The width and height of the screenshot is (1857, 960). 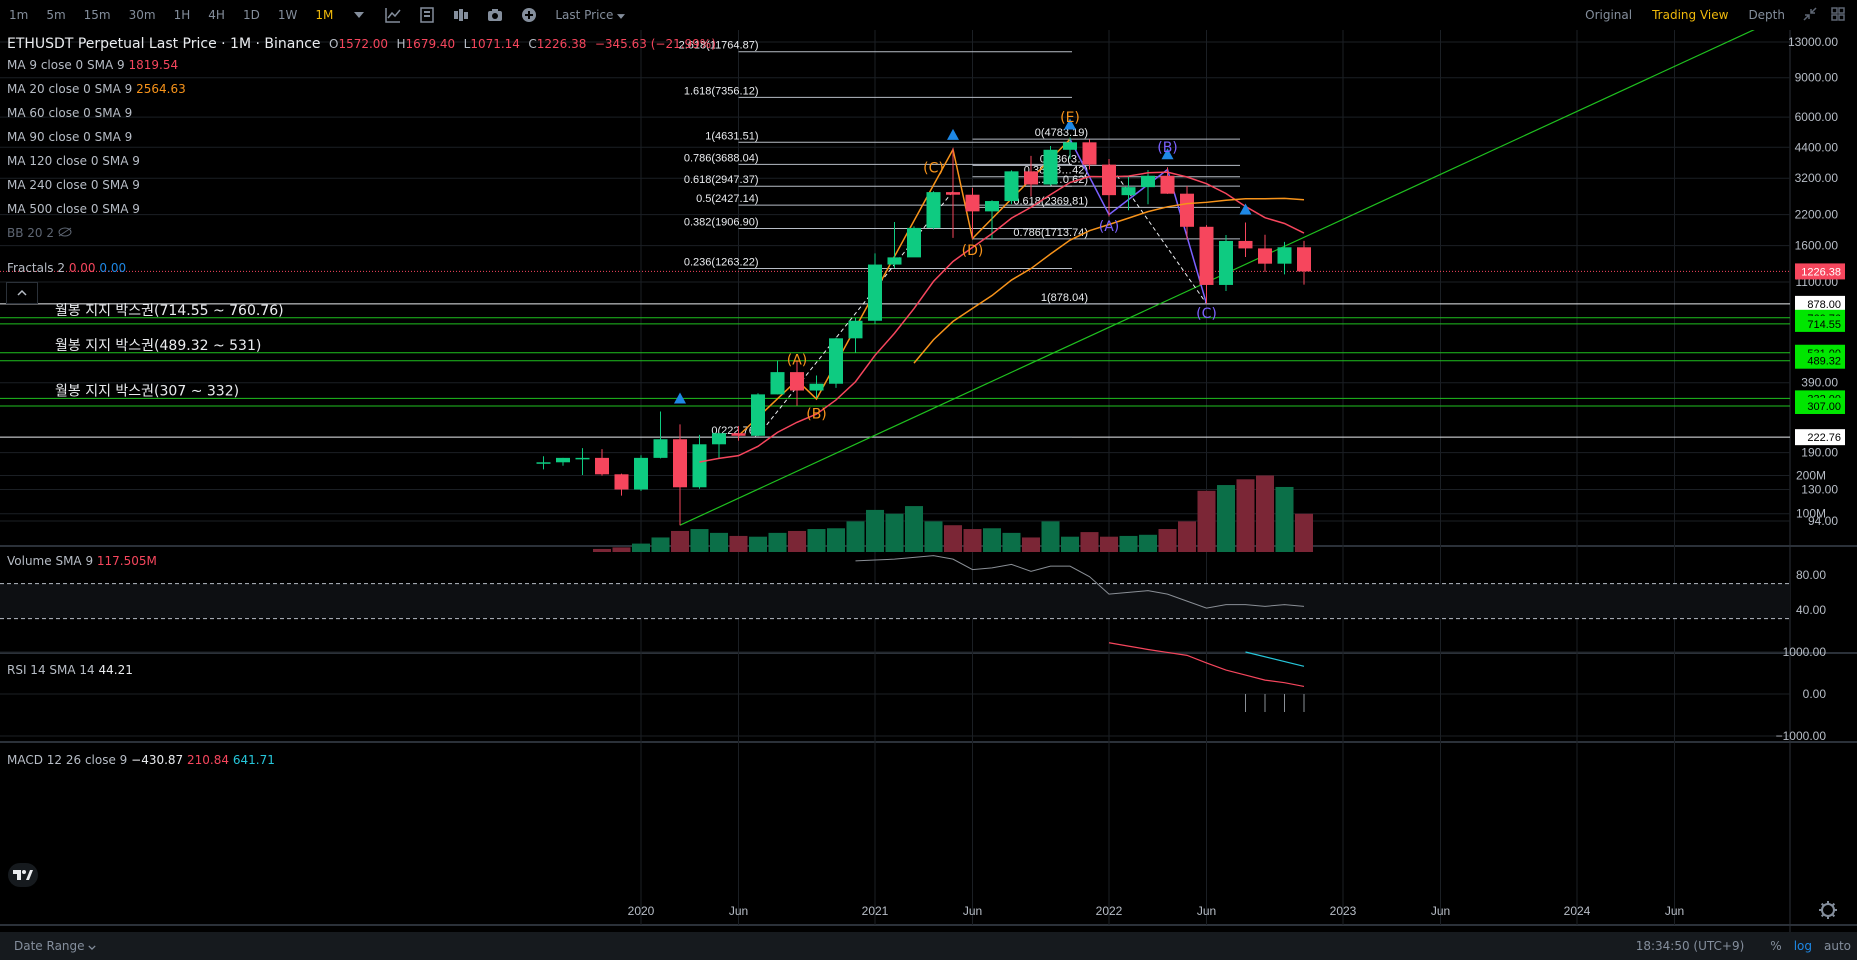 I want to click on close-label: C, so click(x=532, y=44).